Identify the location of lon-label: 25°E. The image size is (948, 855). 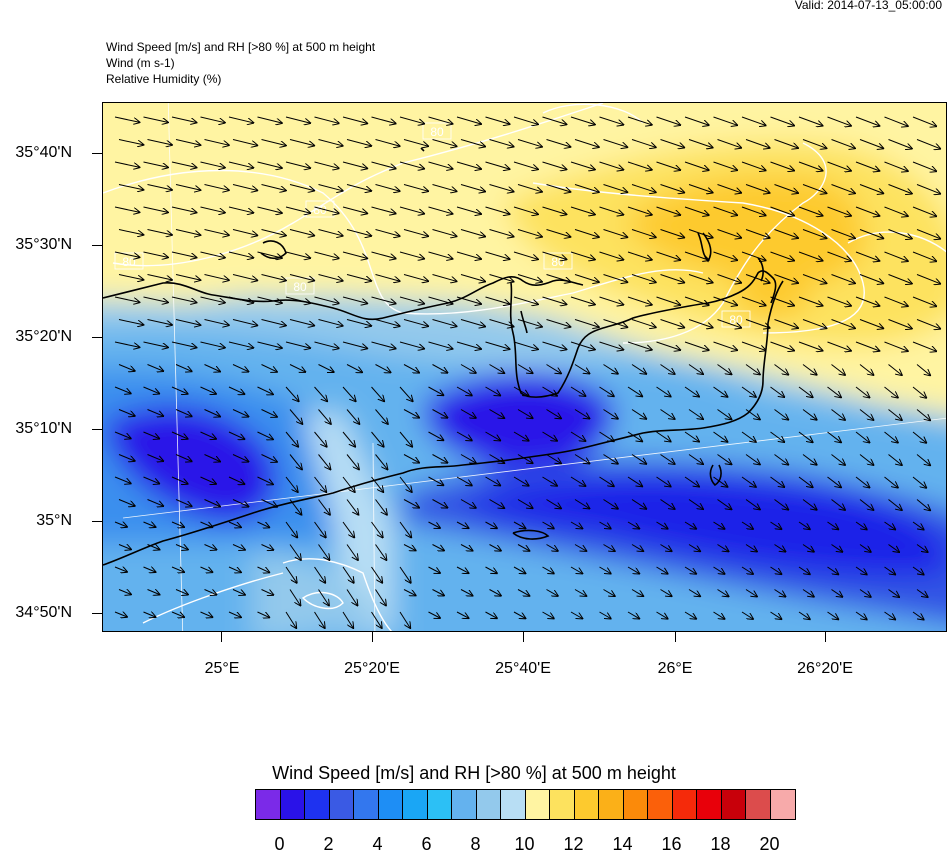
(222, 668).